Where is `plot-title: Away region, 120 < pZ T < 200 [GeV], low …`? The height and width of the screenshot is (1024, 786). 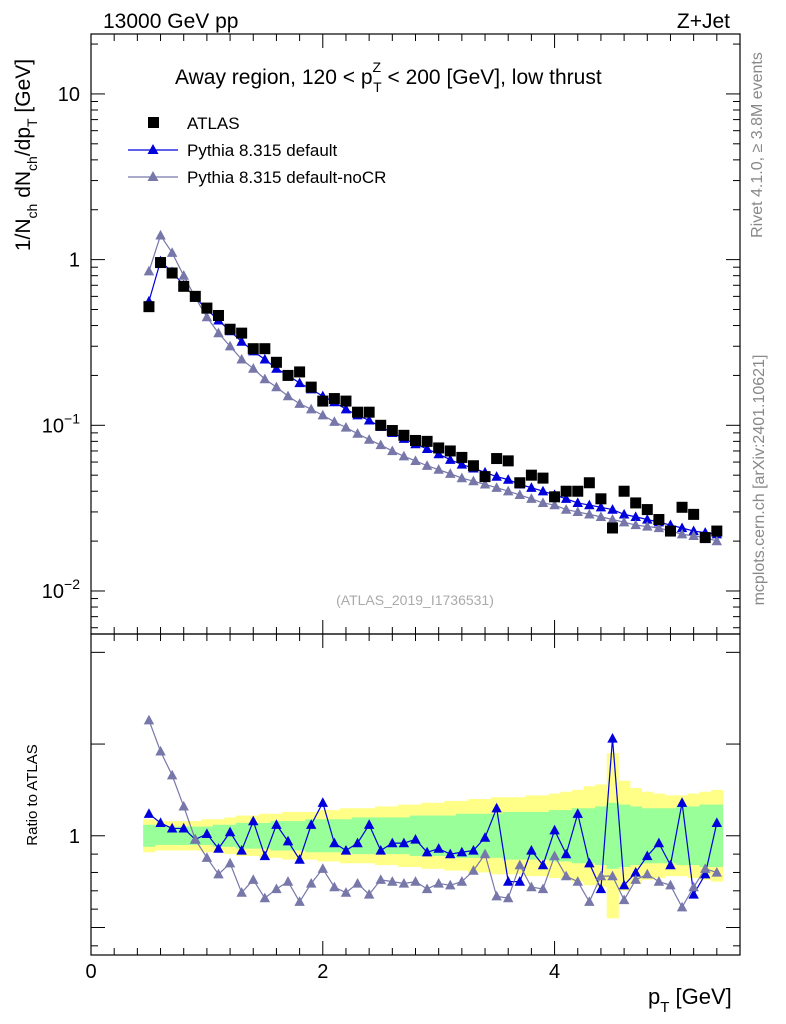 plot-title: Away region, 120 < pZ T < 200 [GeV], low … is located at coordinates (388, 77).